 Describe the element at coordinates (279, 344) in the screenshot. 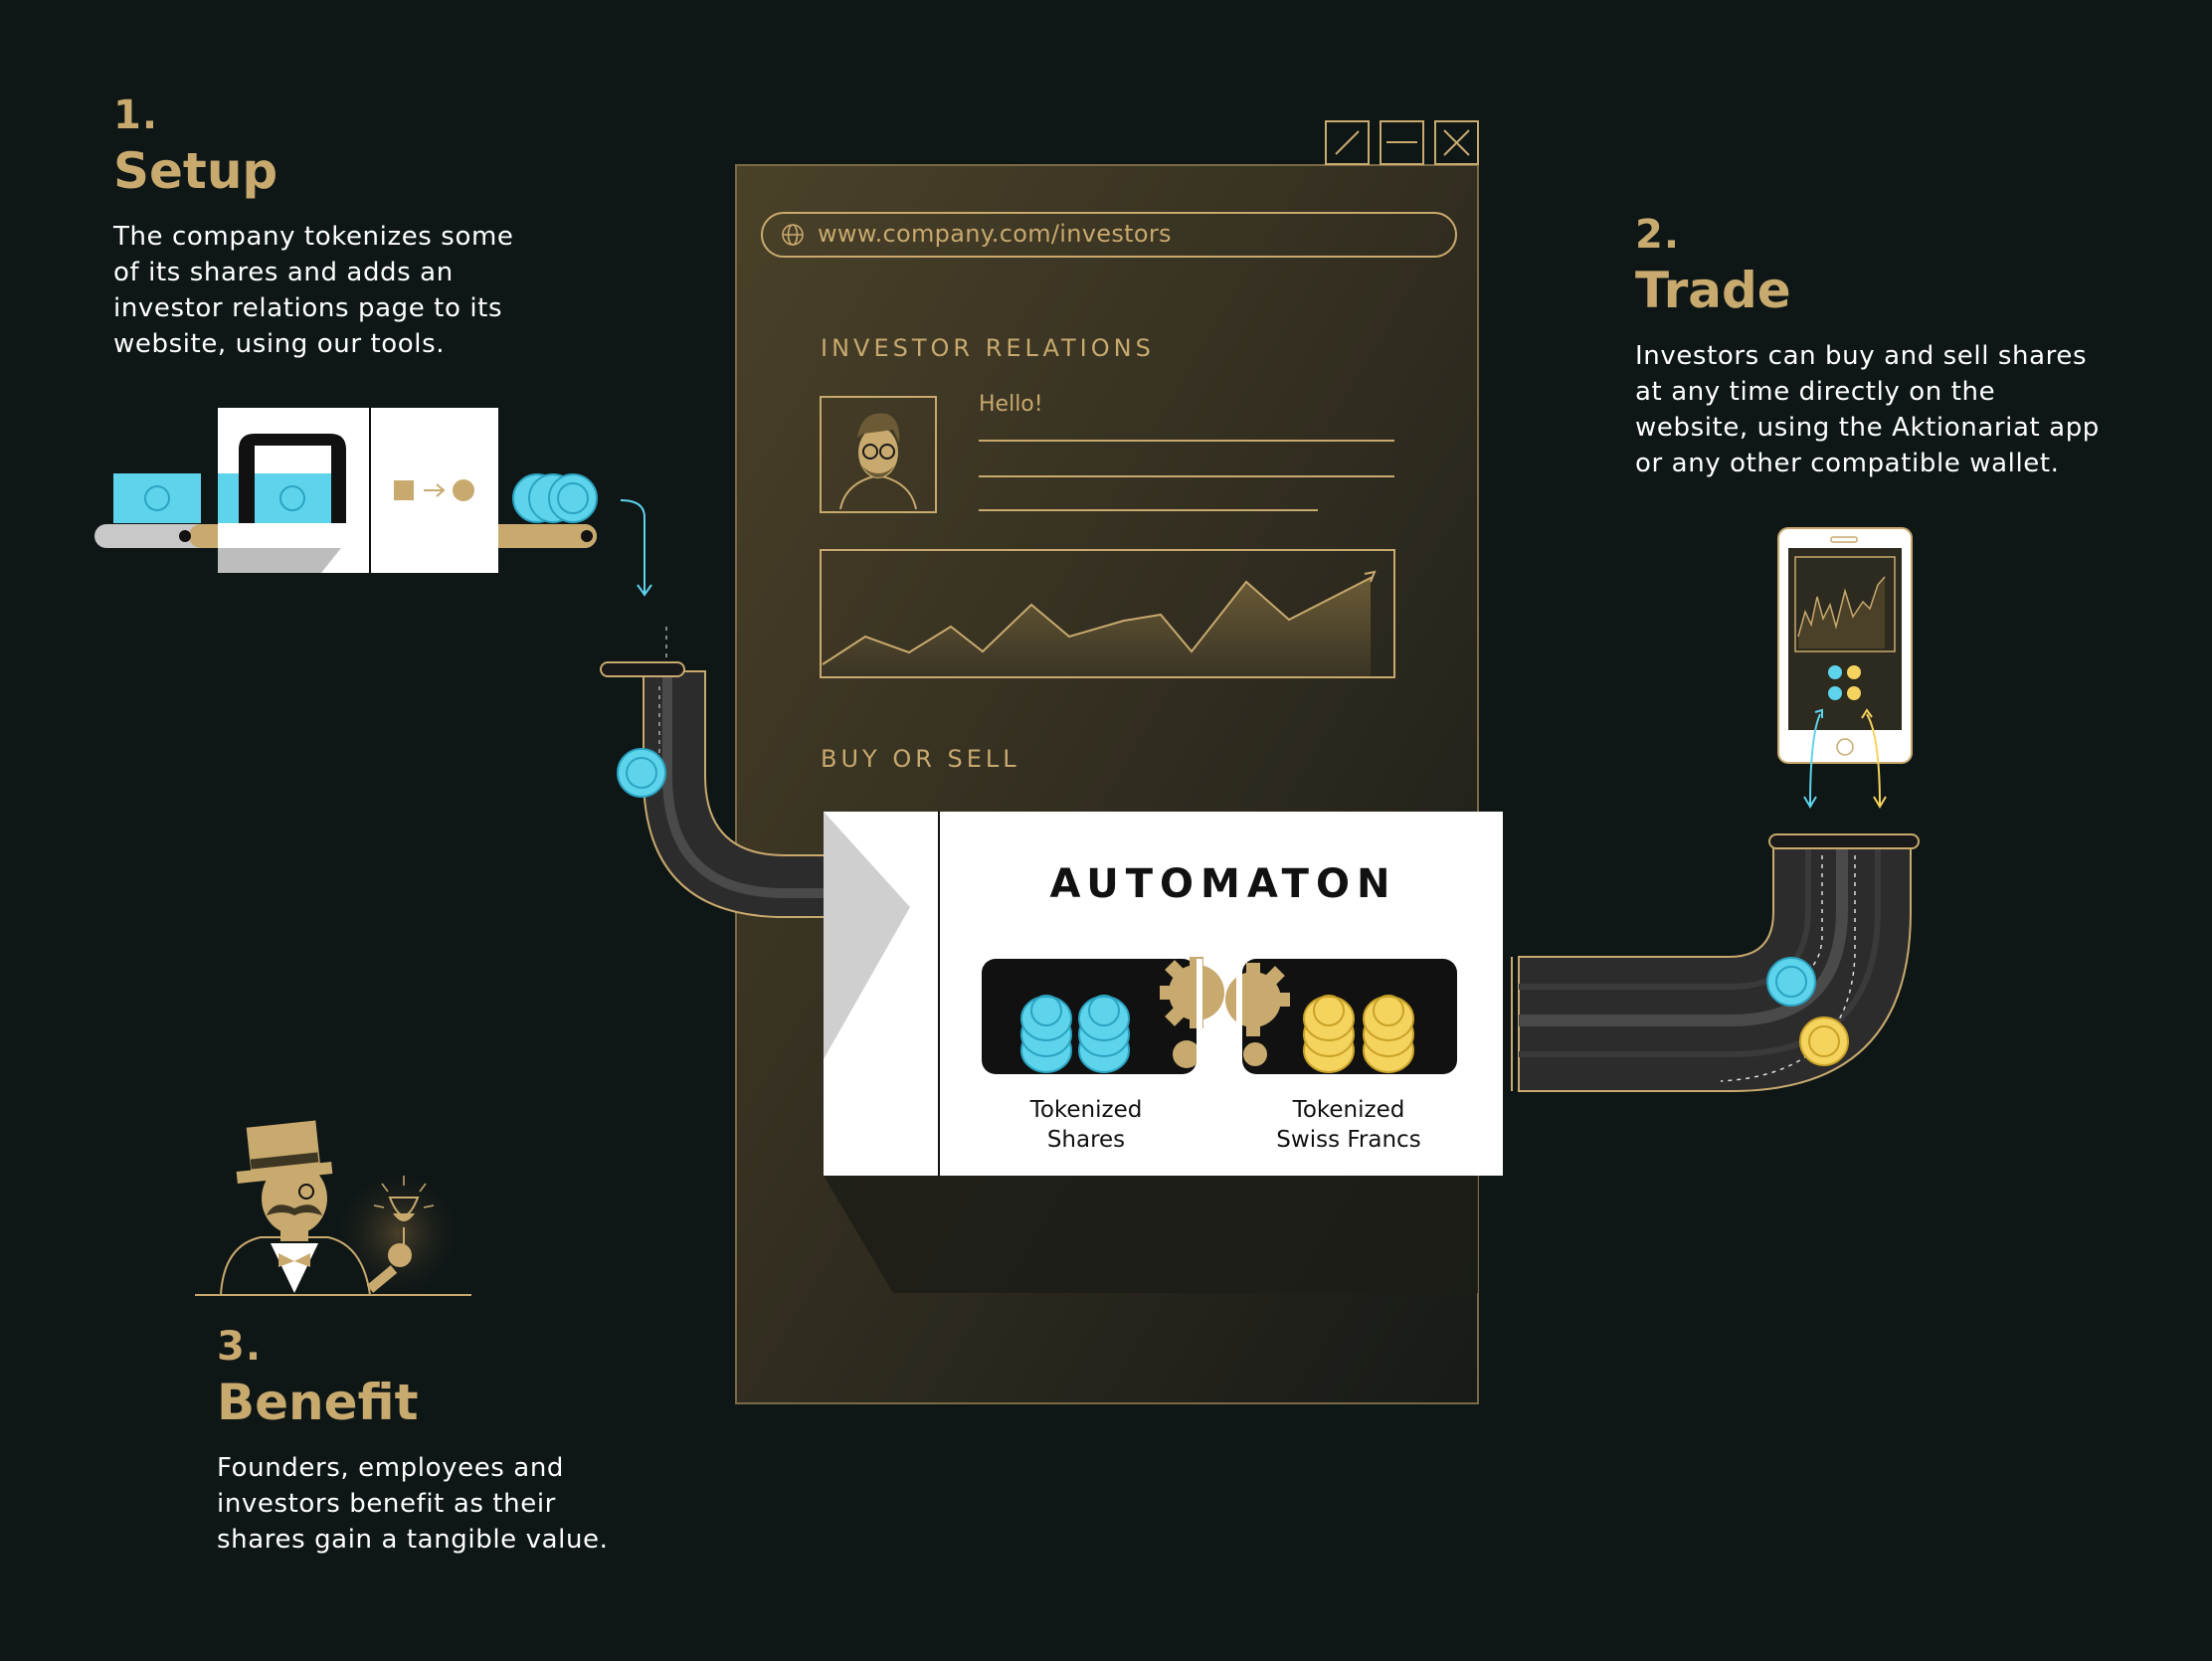

I see `step-line: website, using our tools.` at that location.